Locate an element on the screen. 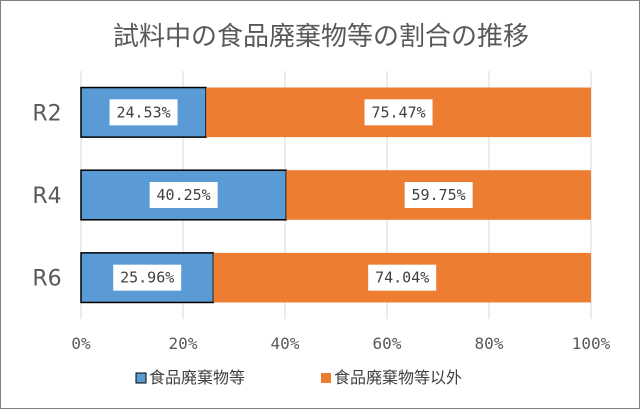  x-tick-labels: 0% 20% 40% 60% 80% 100% is located at coordinates (340, 343).